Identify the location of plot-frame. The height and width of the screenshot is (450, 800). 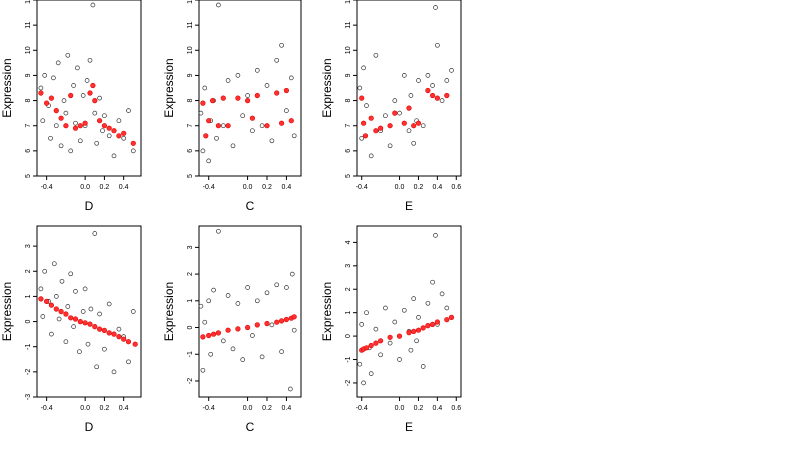
(250, 88).